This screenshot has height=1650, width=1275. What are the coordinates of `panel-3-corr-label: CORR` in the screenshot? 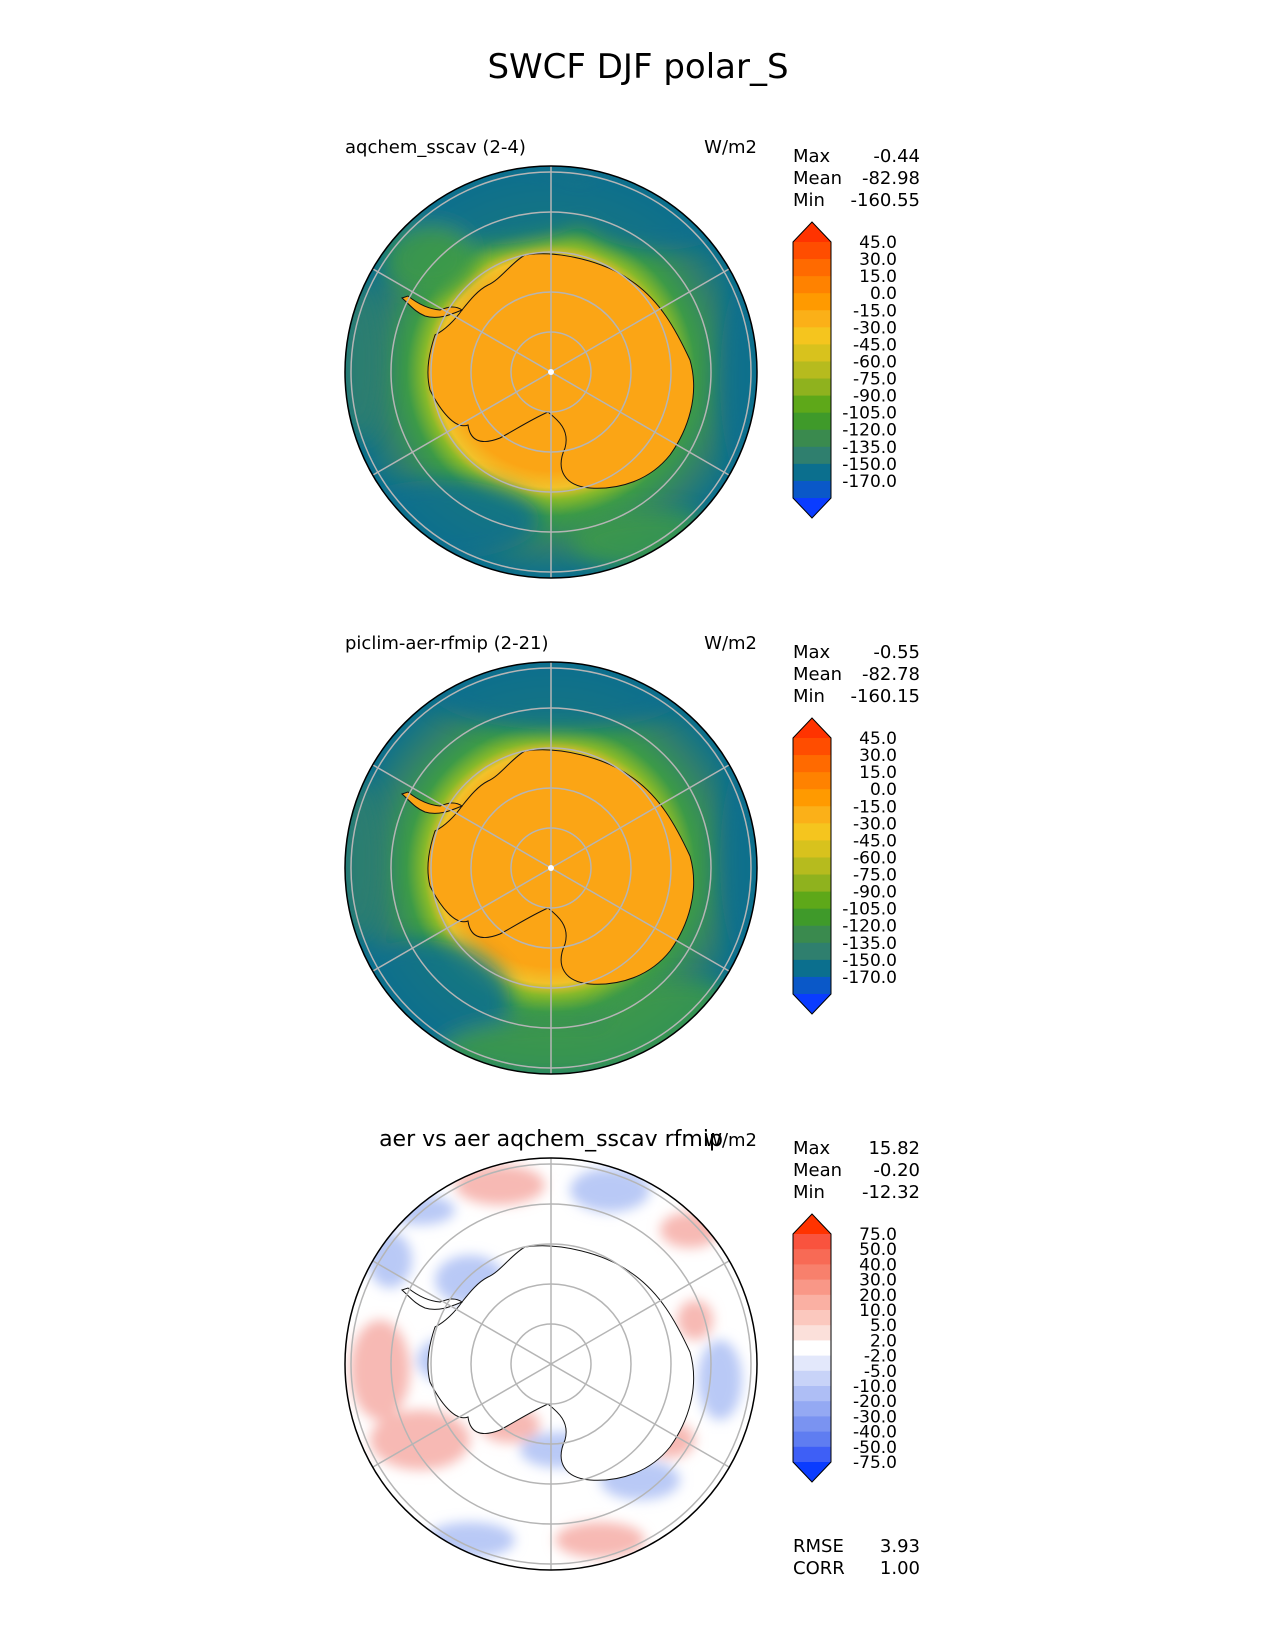 It's located at (819, 1568).